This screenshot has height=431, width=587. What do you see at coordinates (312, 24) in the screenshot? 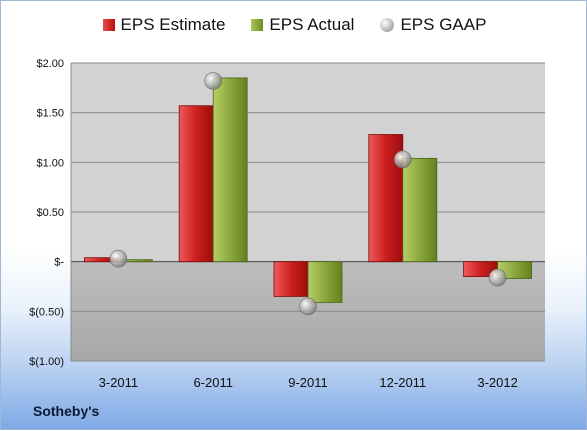
I see `legend-label-eps-actual: EPS Actual` at bounding box center [312, 24].